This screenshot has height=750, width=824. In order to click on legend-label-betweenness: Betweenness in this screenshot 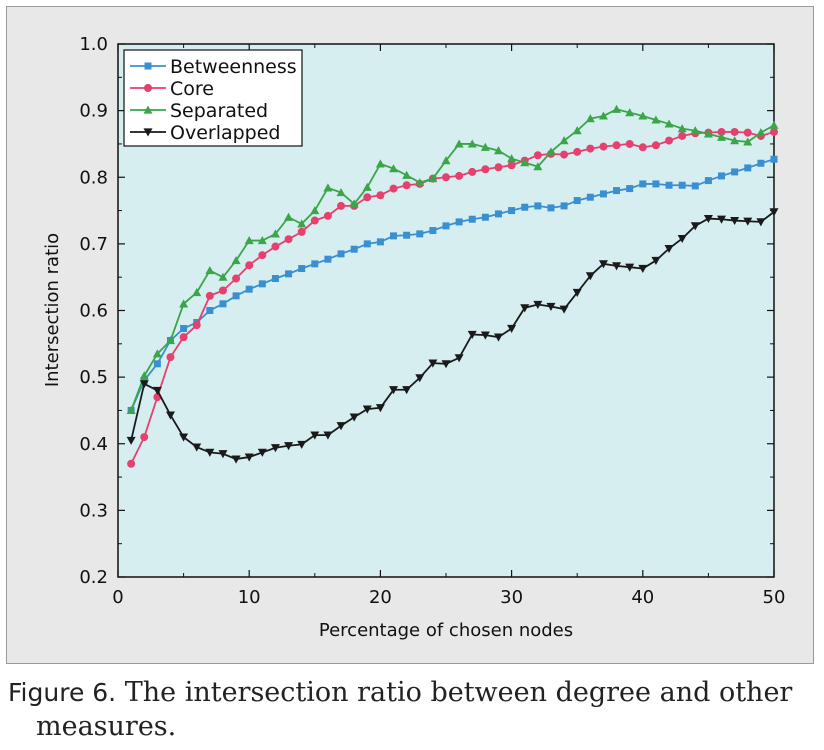, I will do `click(233, 67)`.